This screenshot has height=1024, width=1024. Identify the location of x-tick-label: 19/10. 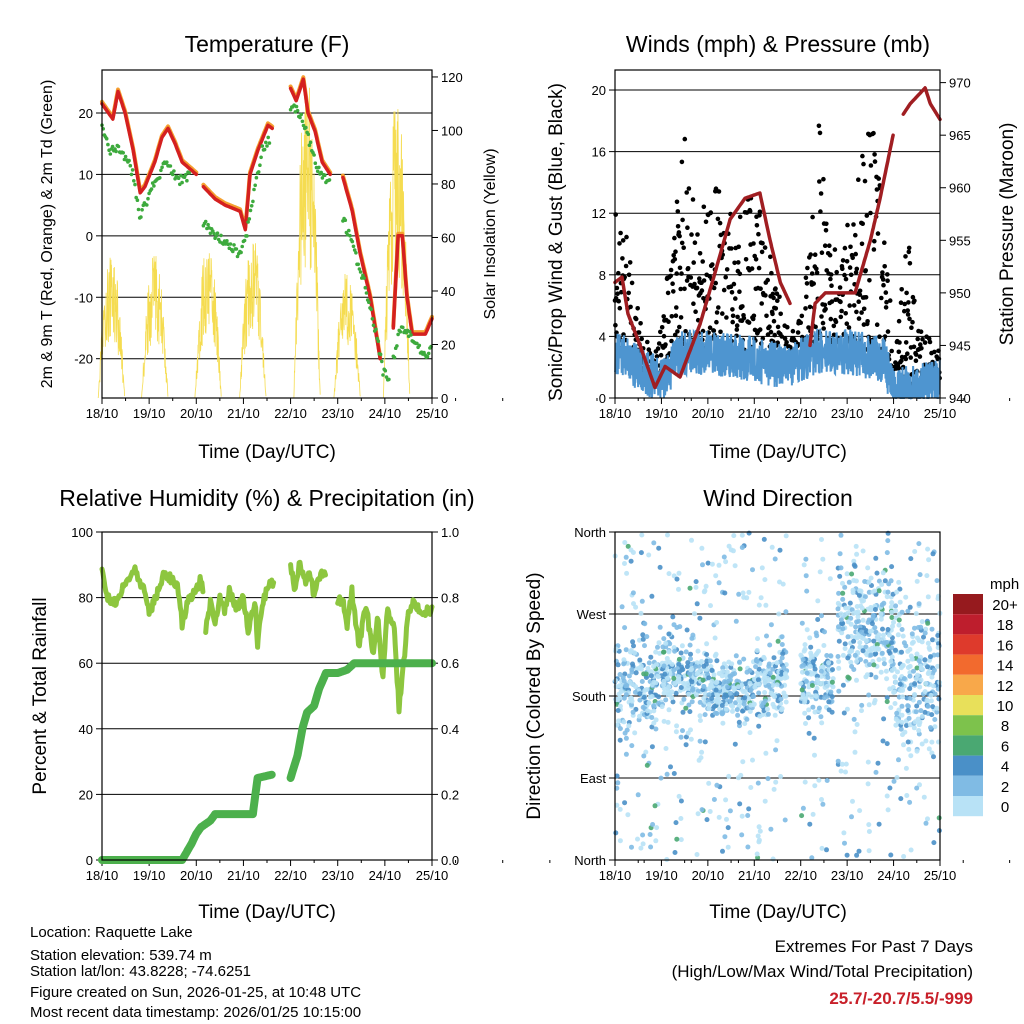
(149, 875).